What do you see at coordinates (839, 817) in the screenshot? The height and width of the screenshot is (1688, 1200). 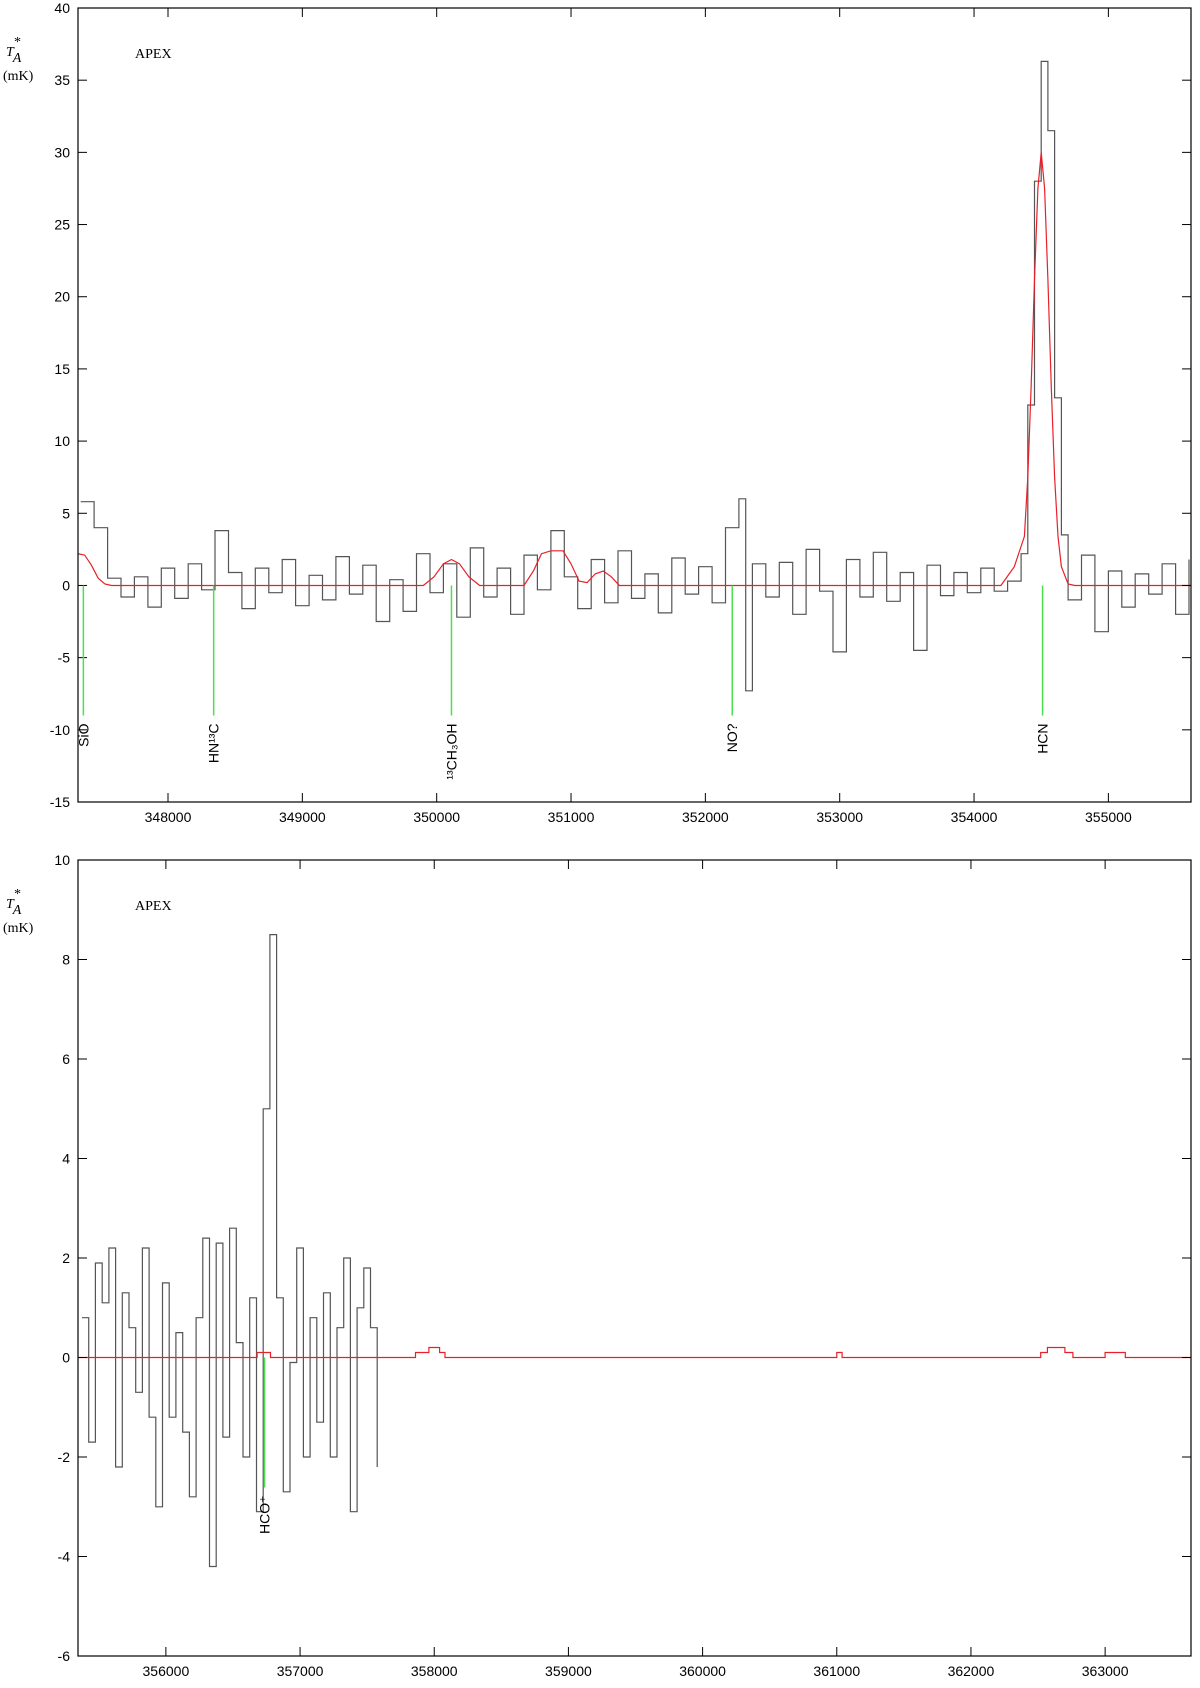 I see `x-tick-label: 353000` at bounding box center [839, 817].